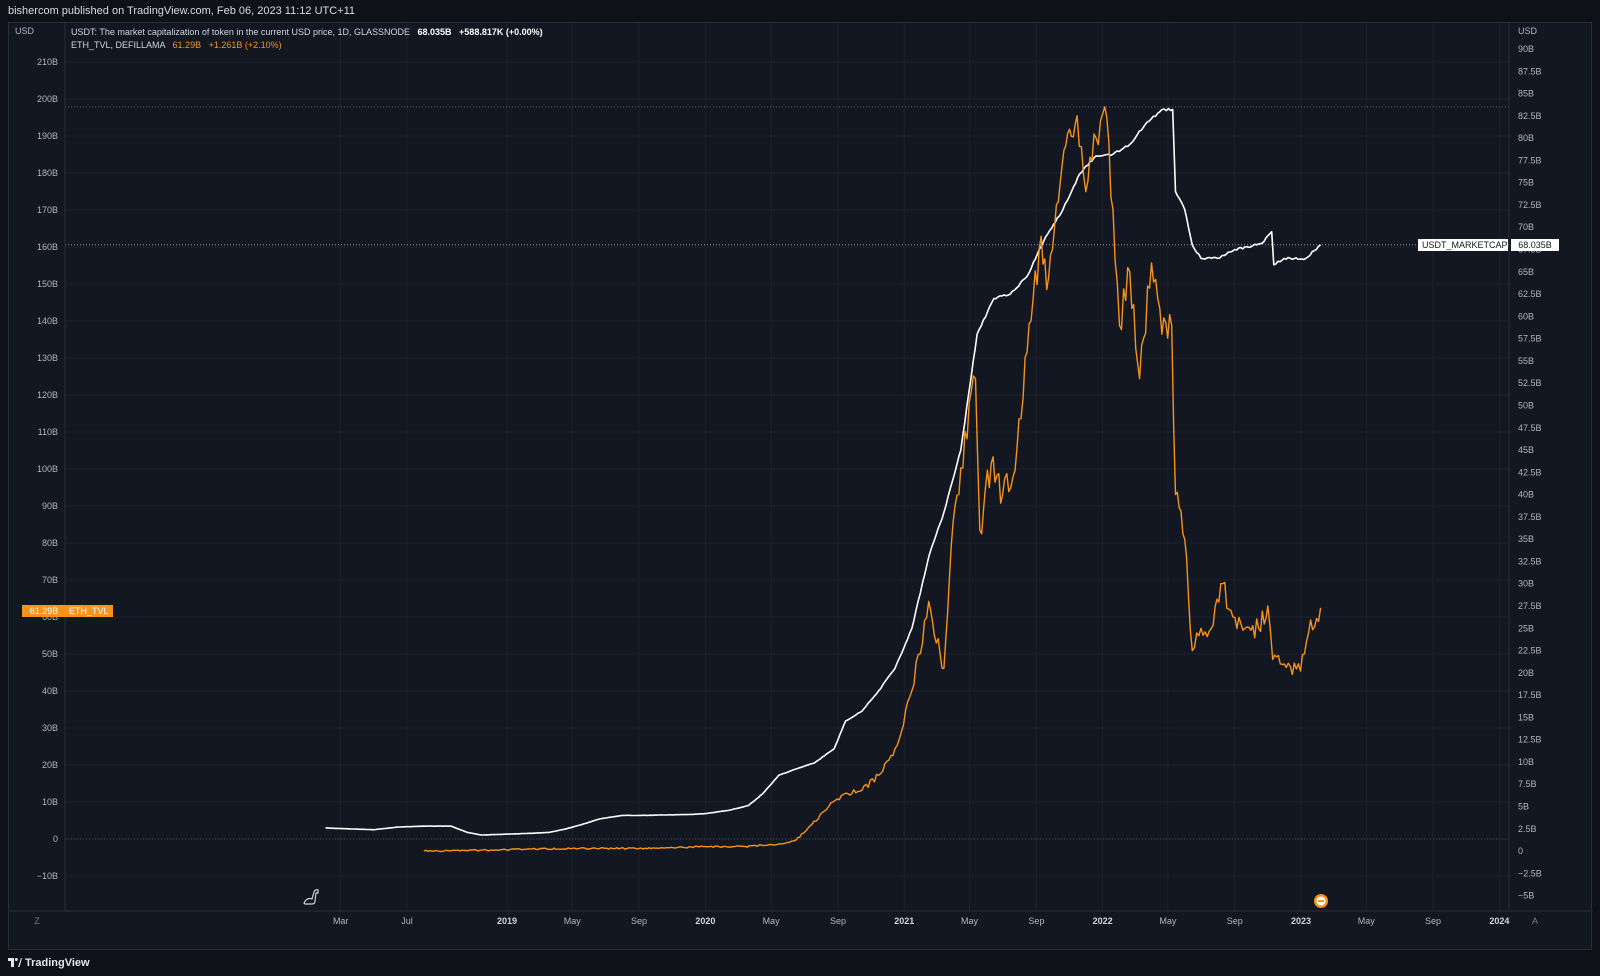 The height and width of the screenshot is (976, 1600). I want to click on right-tick-label: 75B, so click(1526, 183).